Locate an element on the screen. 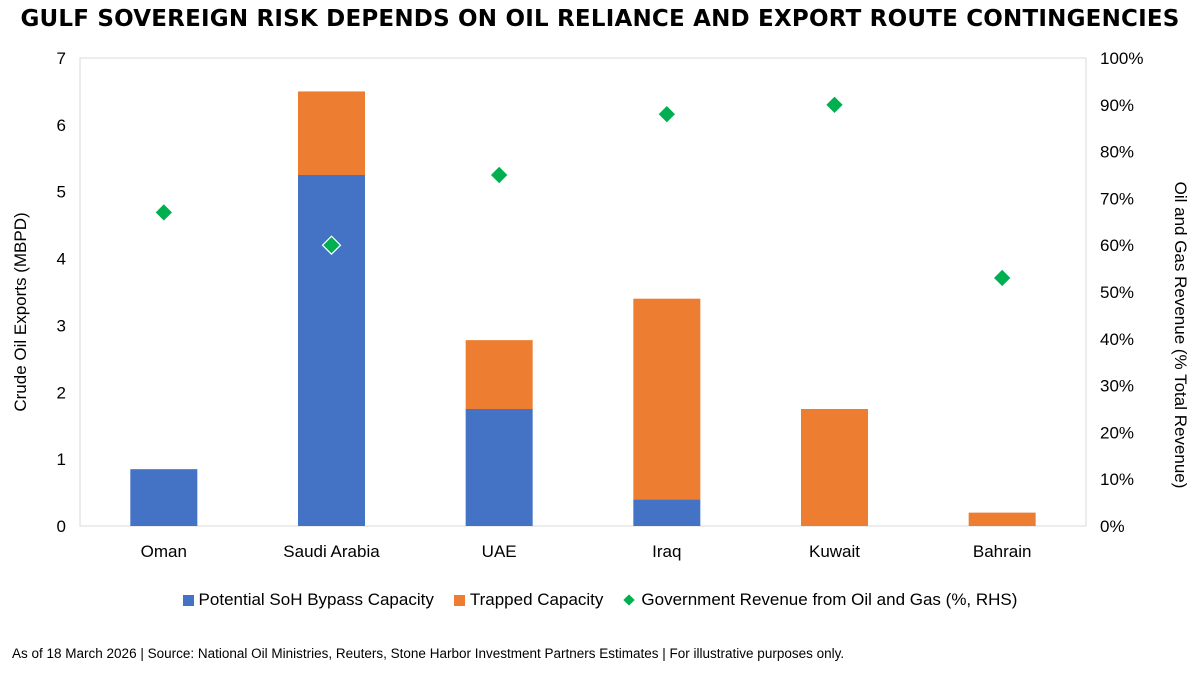 This screenshot has height=675, width=1200. right-tick-60pct: 60% is located at coordinates (1117, 245).